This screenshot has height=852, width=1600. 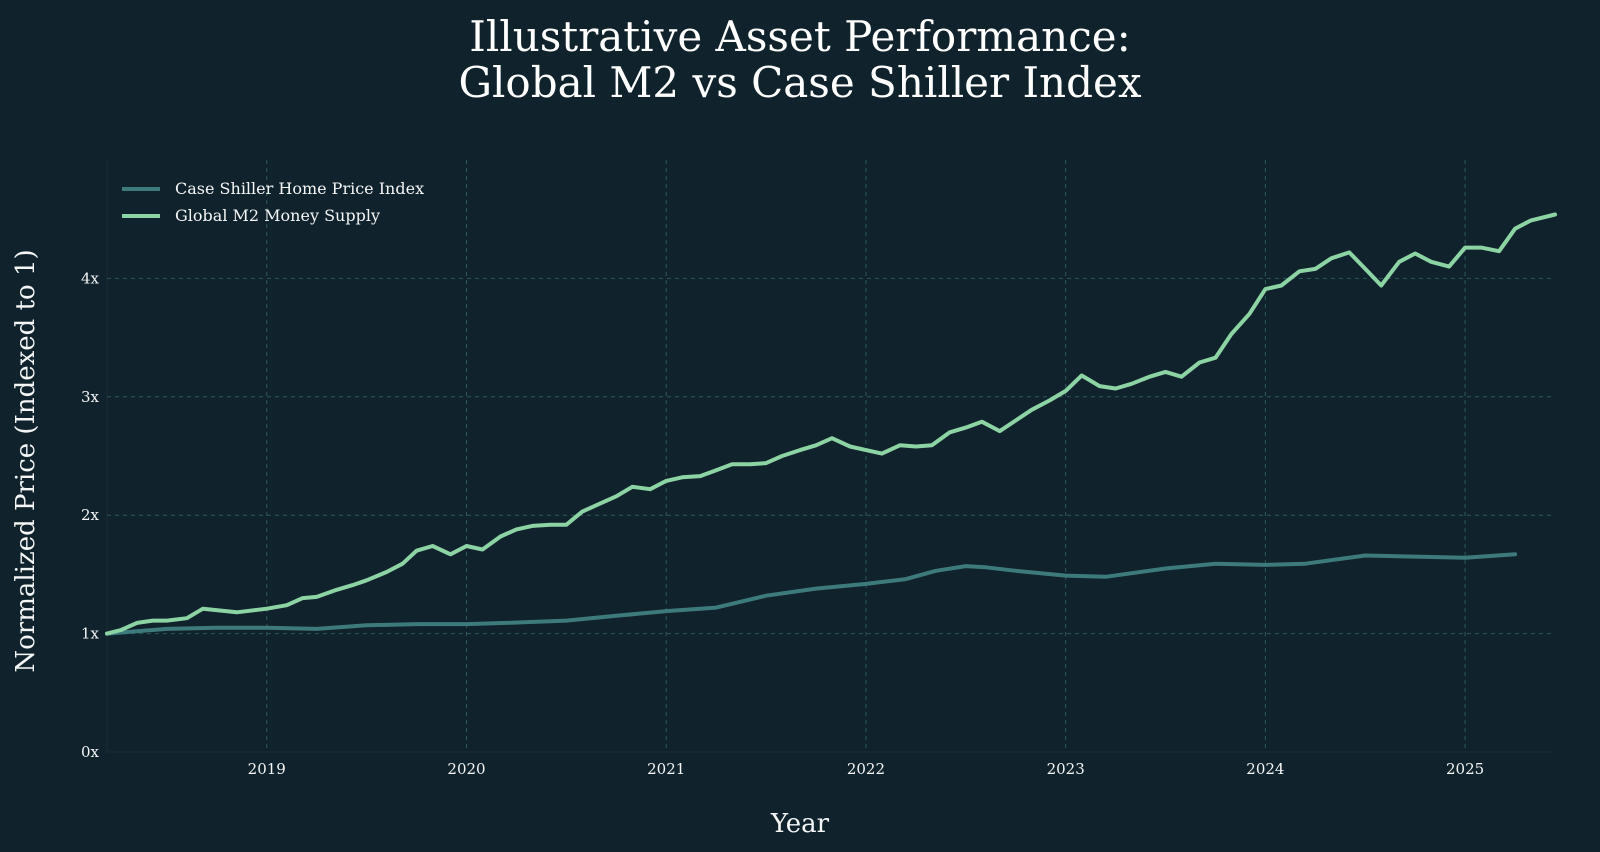 What do you see at coordinates (90, 515) in the screenshot?
I see `y-tick-label: 2x` at bounding box center [90, 515].